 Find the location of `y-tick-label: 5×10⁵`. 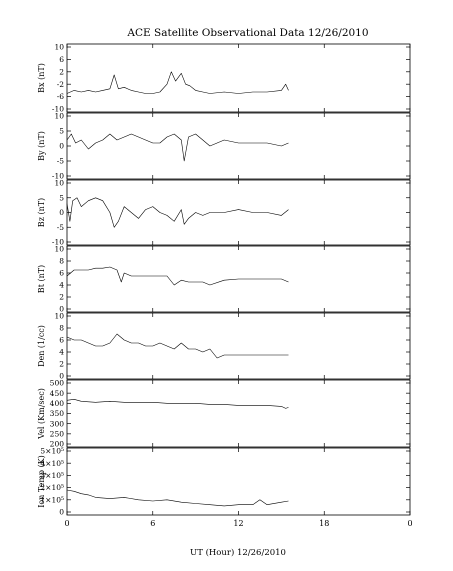

y-tick-label: 5×10⁵ is located at coordinates (52, 451).